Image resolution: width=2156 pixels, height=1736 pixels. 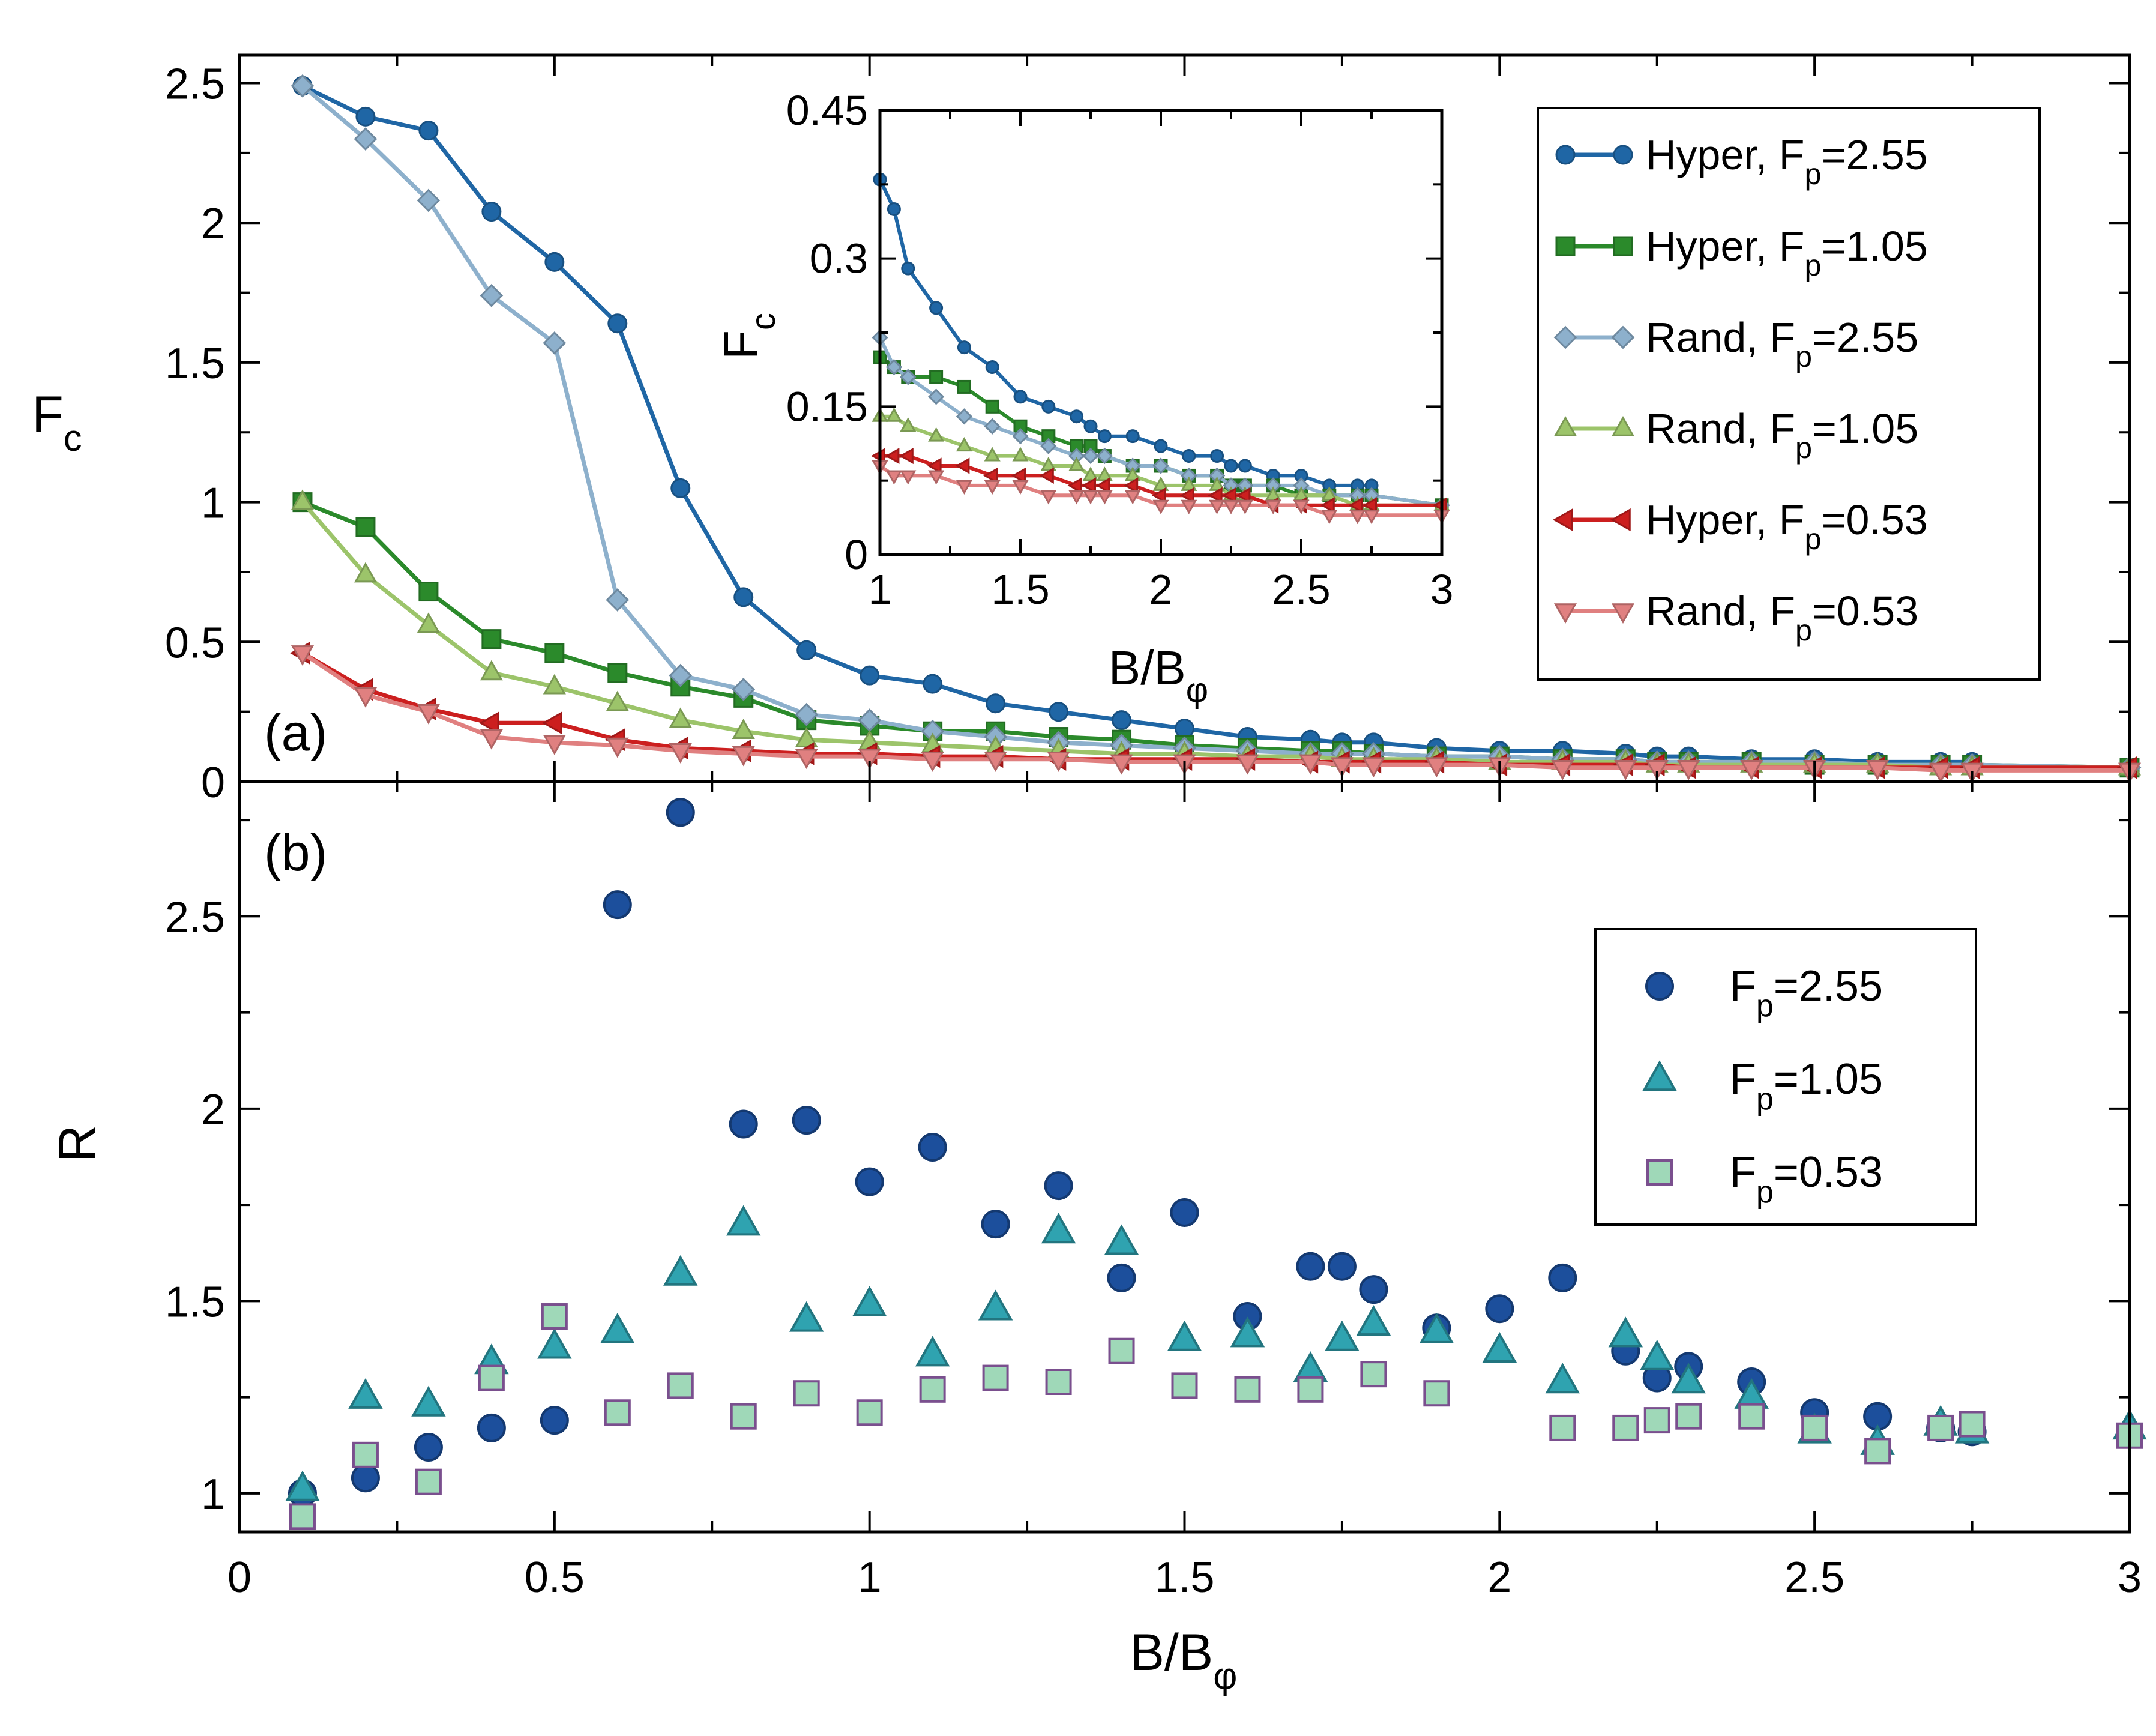 What do you see at coordinates (763, 321) in the screenshot?
I see `inset-y-axis-label-sub: c` at bounding box center [763, 321].